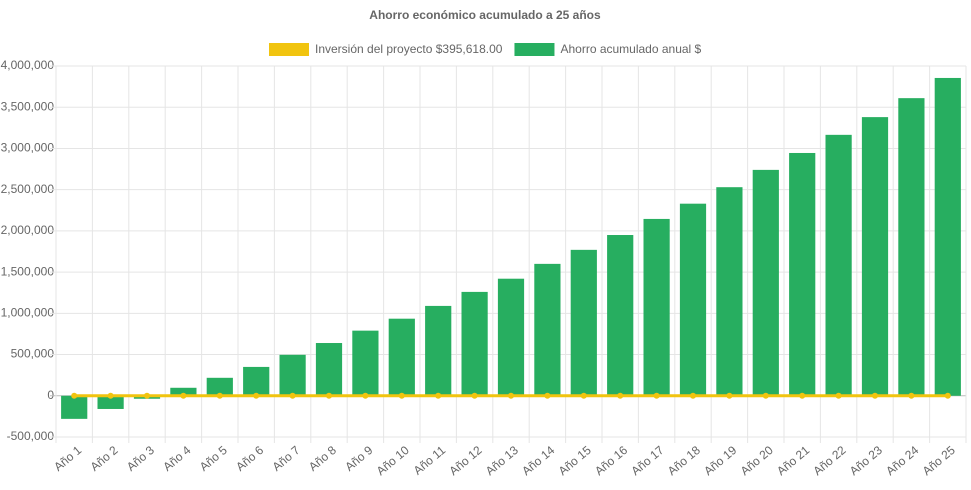 This screenshot has width=971, height=490. Describe the element at coordinates (213, 458) in the screenshot. I see `x-tick-label: Año 5` at that location.